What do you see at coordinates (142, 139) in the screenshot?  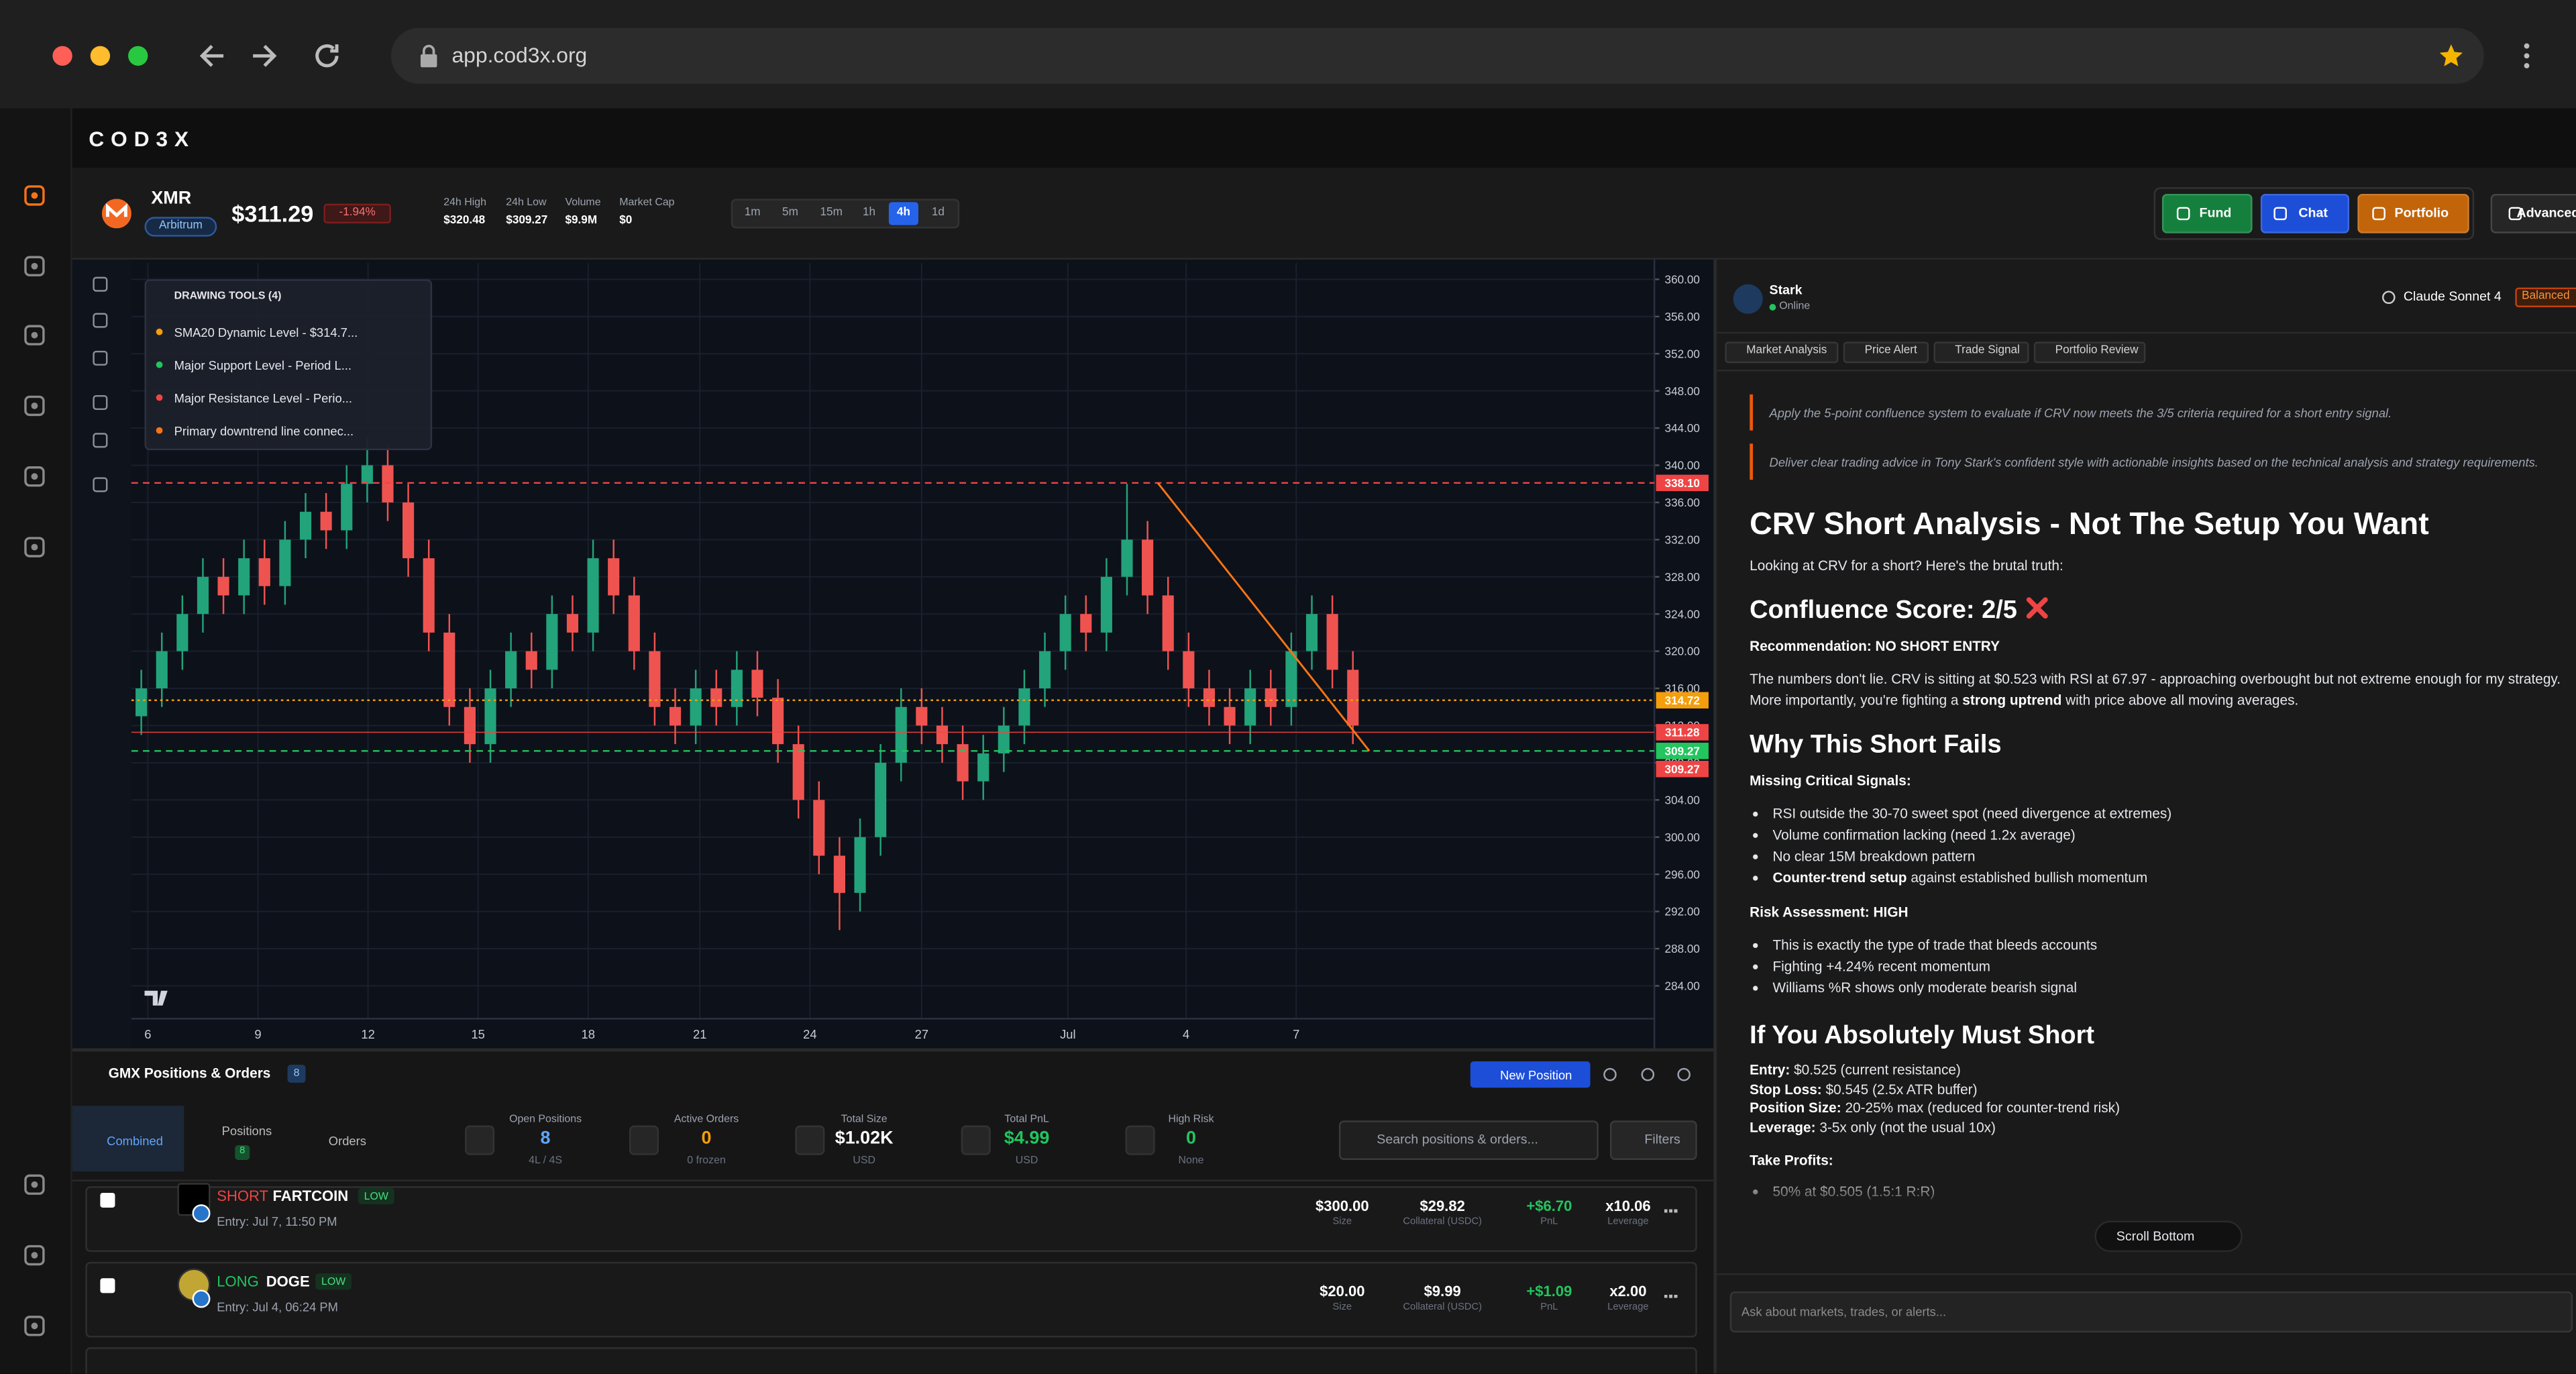 I see `logo: COD3X` at bounding box center [142, 139].